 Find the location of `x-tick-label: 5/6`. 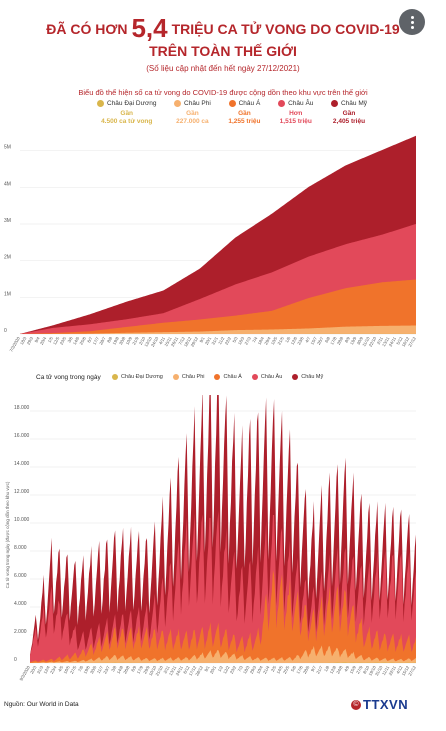

x-tick-label: 5/6 is located at coordinates (294, 668).